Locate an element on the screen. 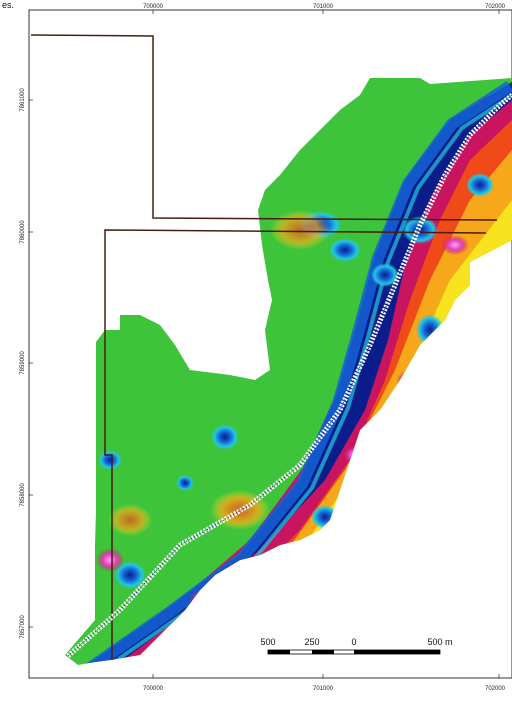  y-tick-4: 7858000 is located at coordinates (23, 495).